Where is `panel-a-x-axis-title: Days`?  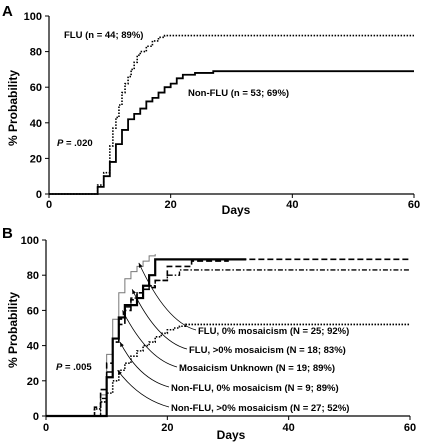 panel-a-x-axis-title: Days is located at coordinates (236, 210).